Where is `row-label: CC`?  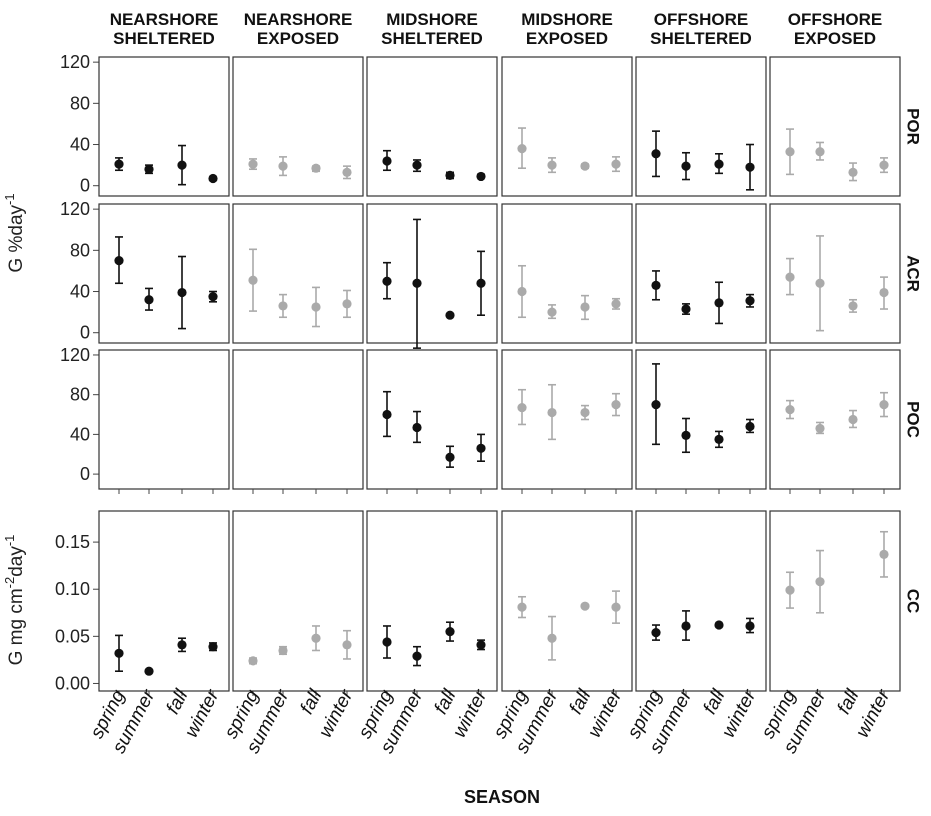 row-label: CC is located at coordinates (913, 601).